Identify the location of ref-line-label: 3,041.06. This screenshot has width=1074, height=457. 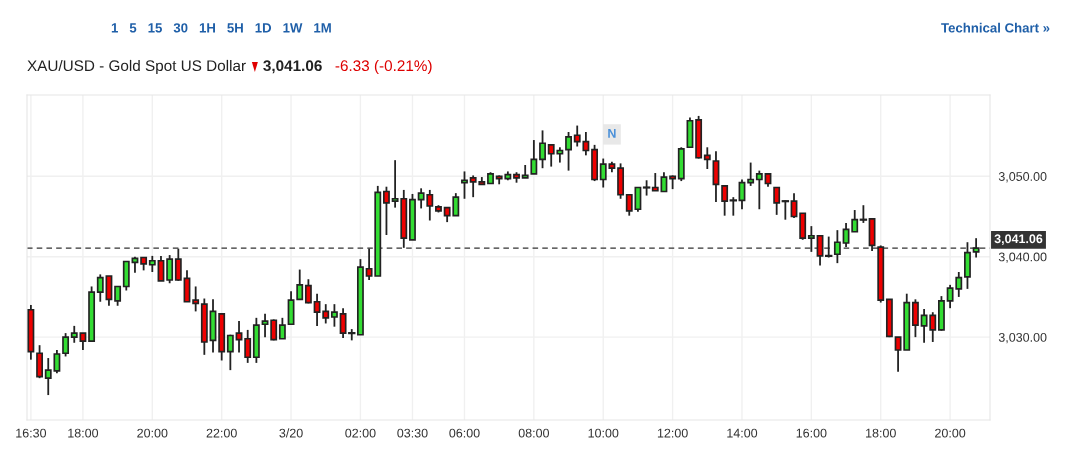
(1018, 239).